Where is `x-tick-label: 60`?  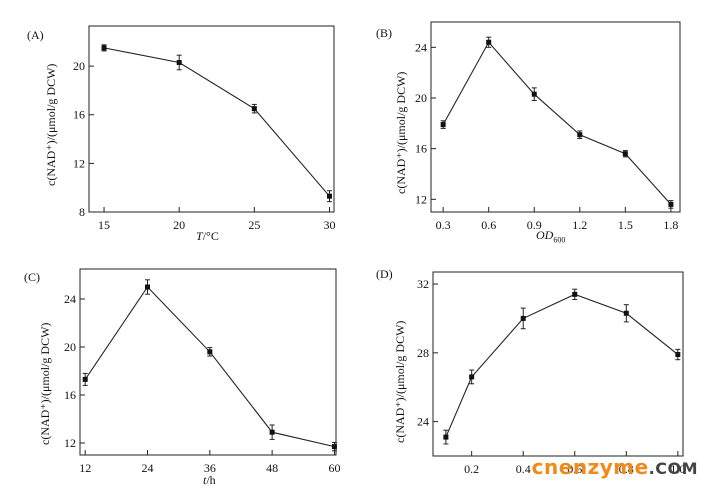
x-tick-label: 60 is located at coordinates (334, 468).